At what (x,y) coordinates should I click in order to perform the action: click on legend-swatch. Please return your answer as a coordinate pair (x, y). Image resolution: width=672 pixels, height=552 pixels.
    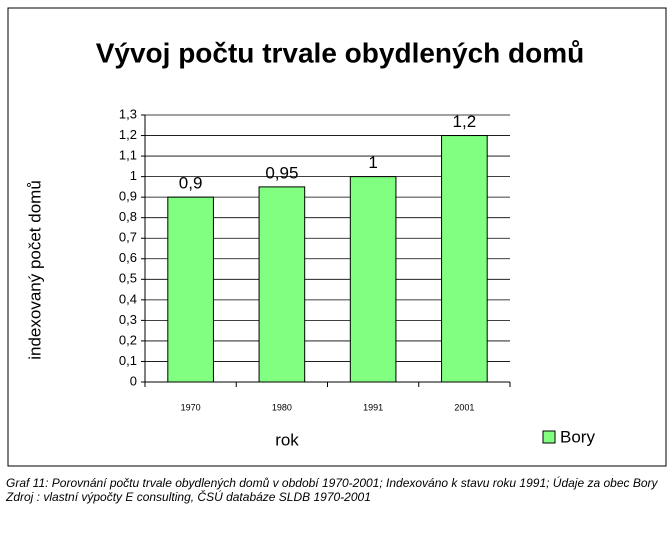
    Looking at the image, I should click on (549, 437).